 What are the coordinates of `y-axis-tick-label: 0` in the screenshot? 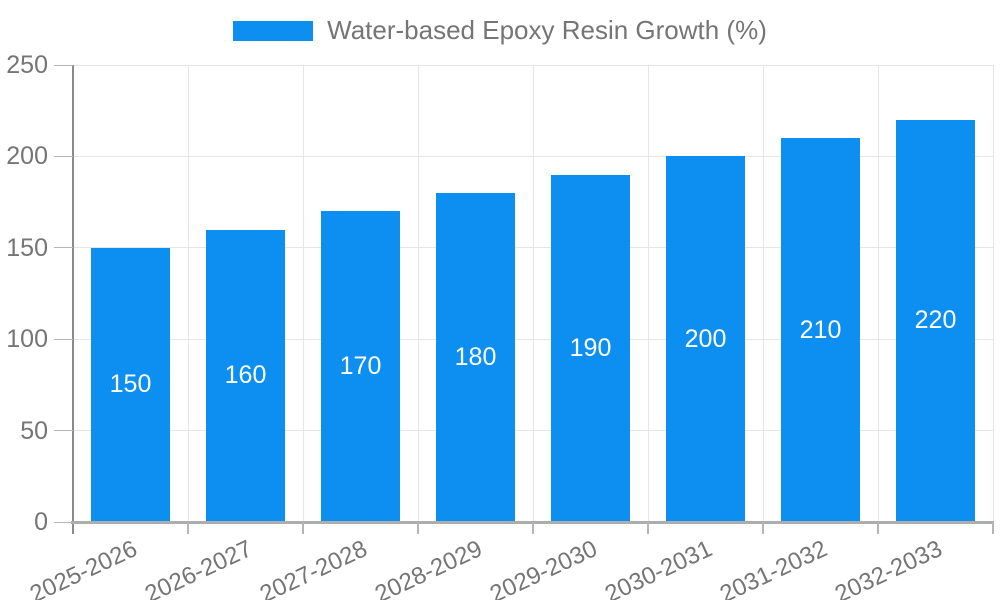 It's located at (41, 522).